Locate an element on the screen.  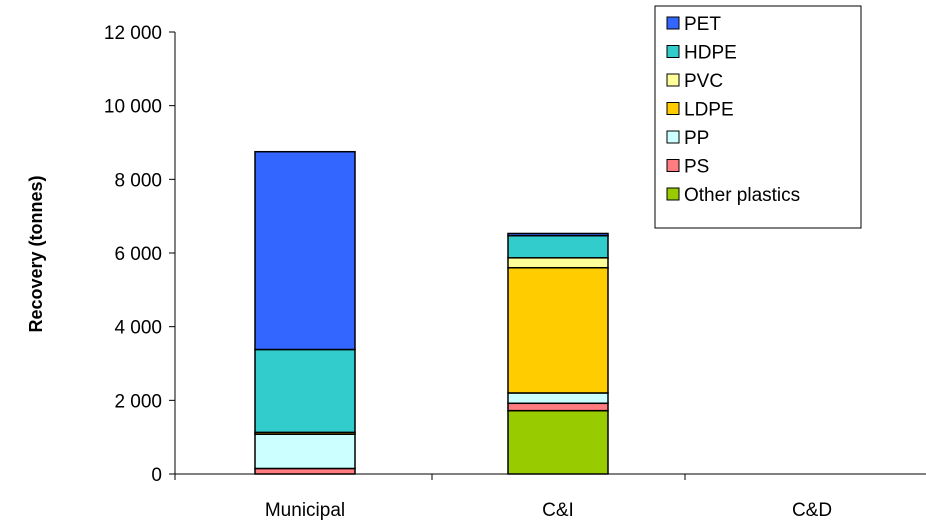
y-tick-label: 10 000 is located at coordinates (133, 107).